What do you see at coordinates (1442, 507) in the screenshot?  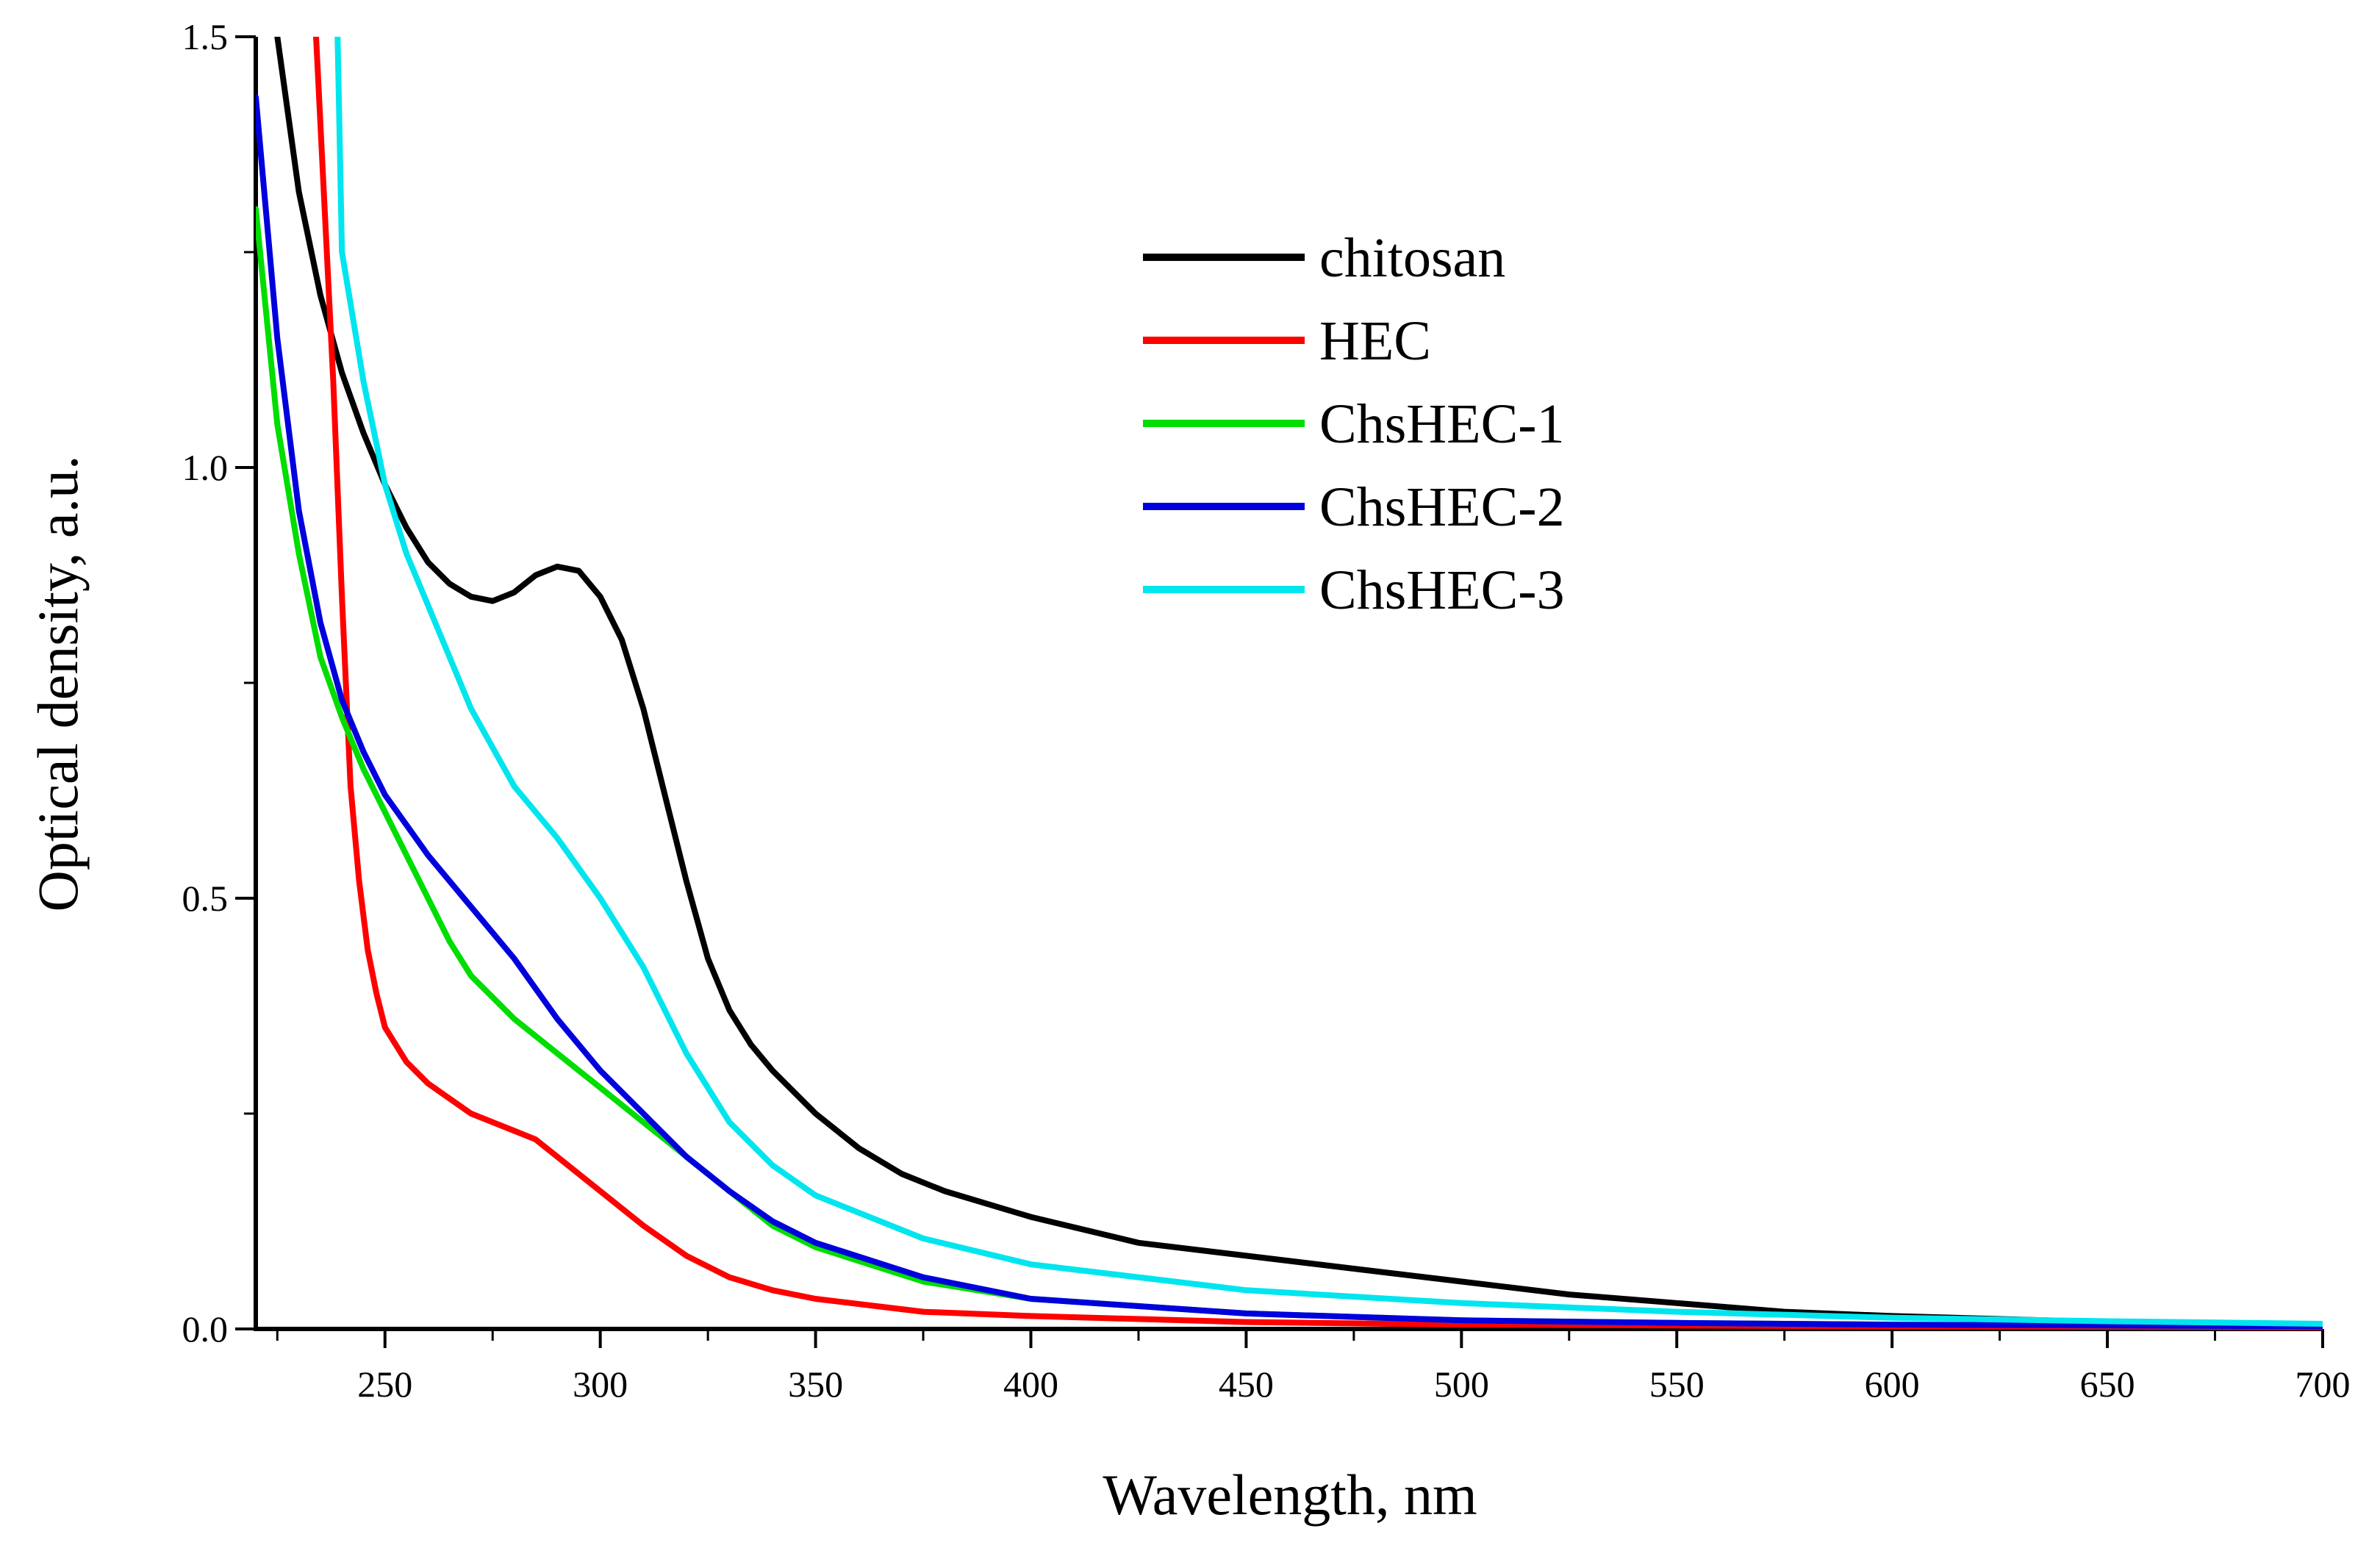 I see `legend-label: ChsHEC-2` at bounding box center [1442, 507].